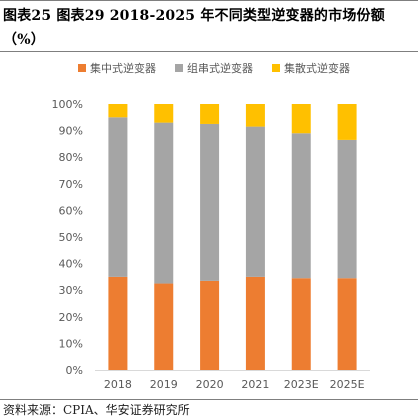 The height and width of the screenshot is (418, 418). Describe the element at coordinates (347, 384) in the screenshot. I see `x-tick-label: 2025E` at that location.